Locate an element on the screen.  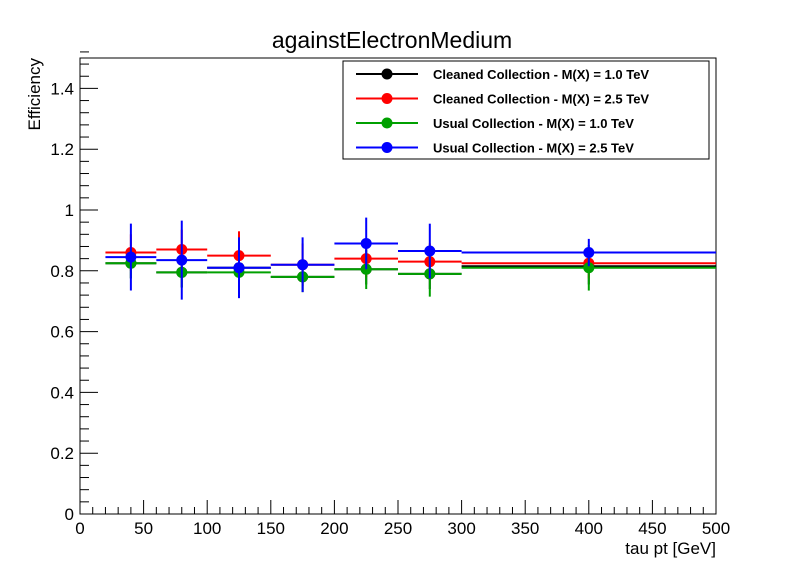
x-tick-label: 250 is located at coordinates (398, 528).